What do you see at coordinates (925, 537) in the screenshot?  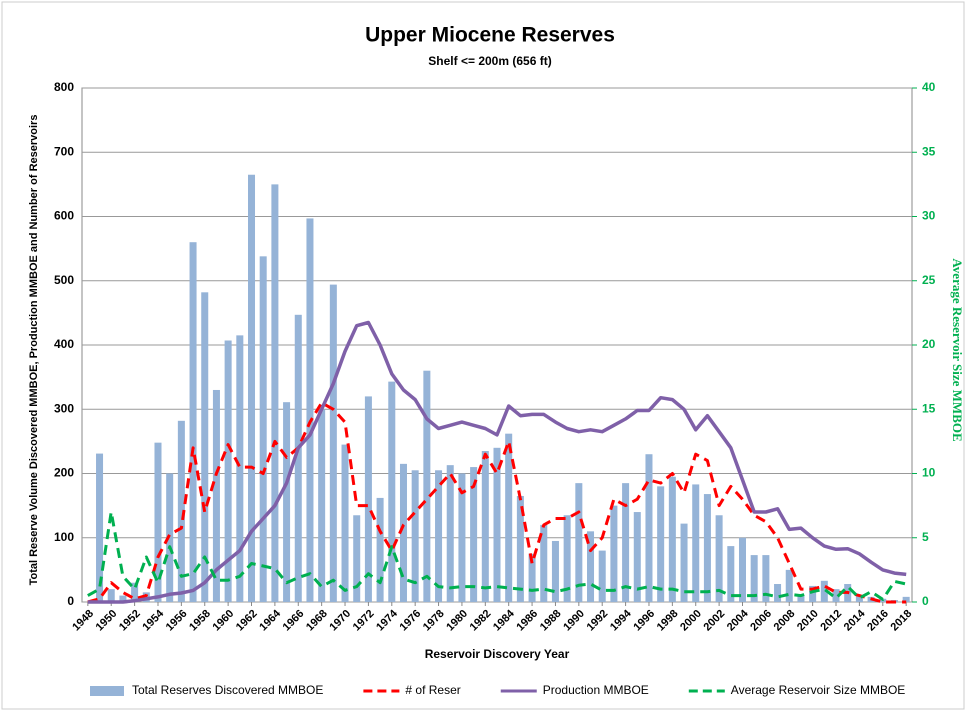 I see `y2-tick-label: 5` at bounding box center [925, 537].